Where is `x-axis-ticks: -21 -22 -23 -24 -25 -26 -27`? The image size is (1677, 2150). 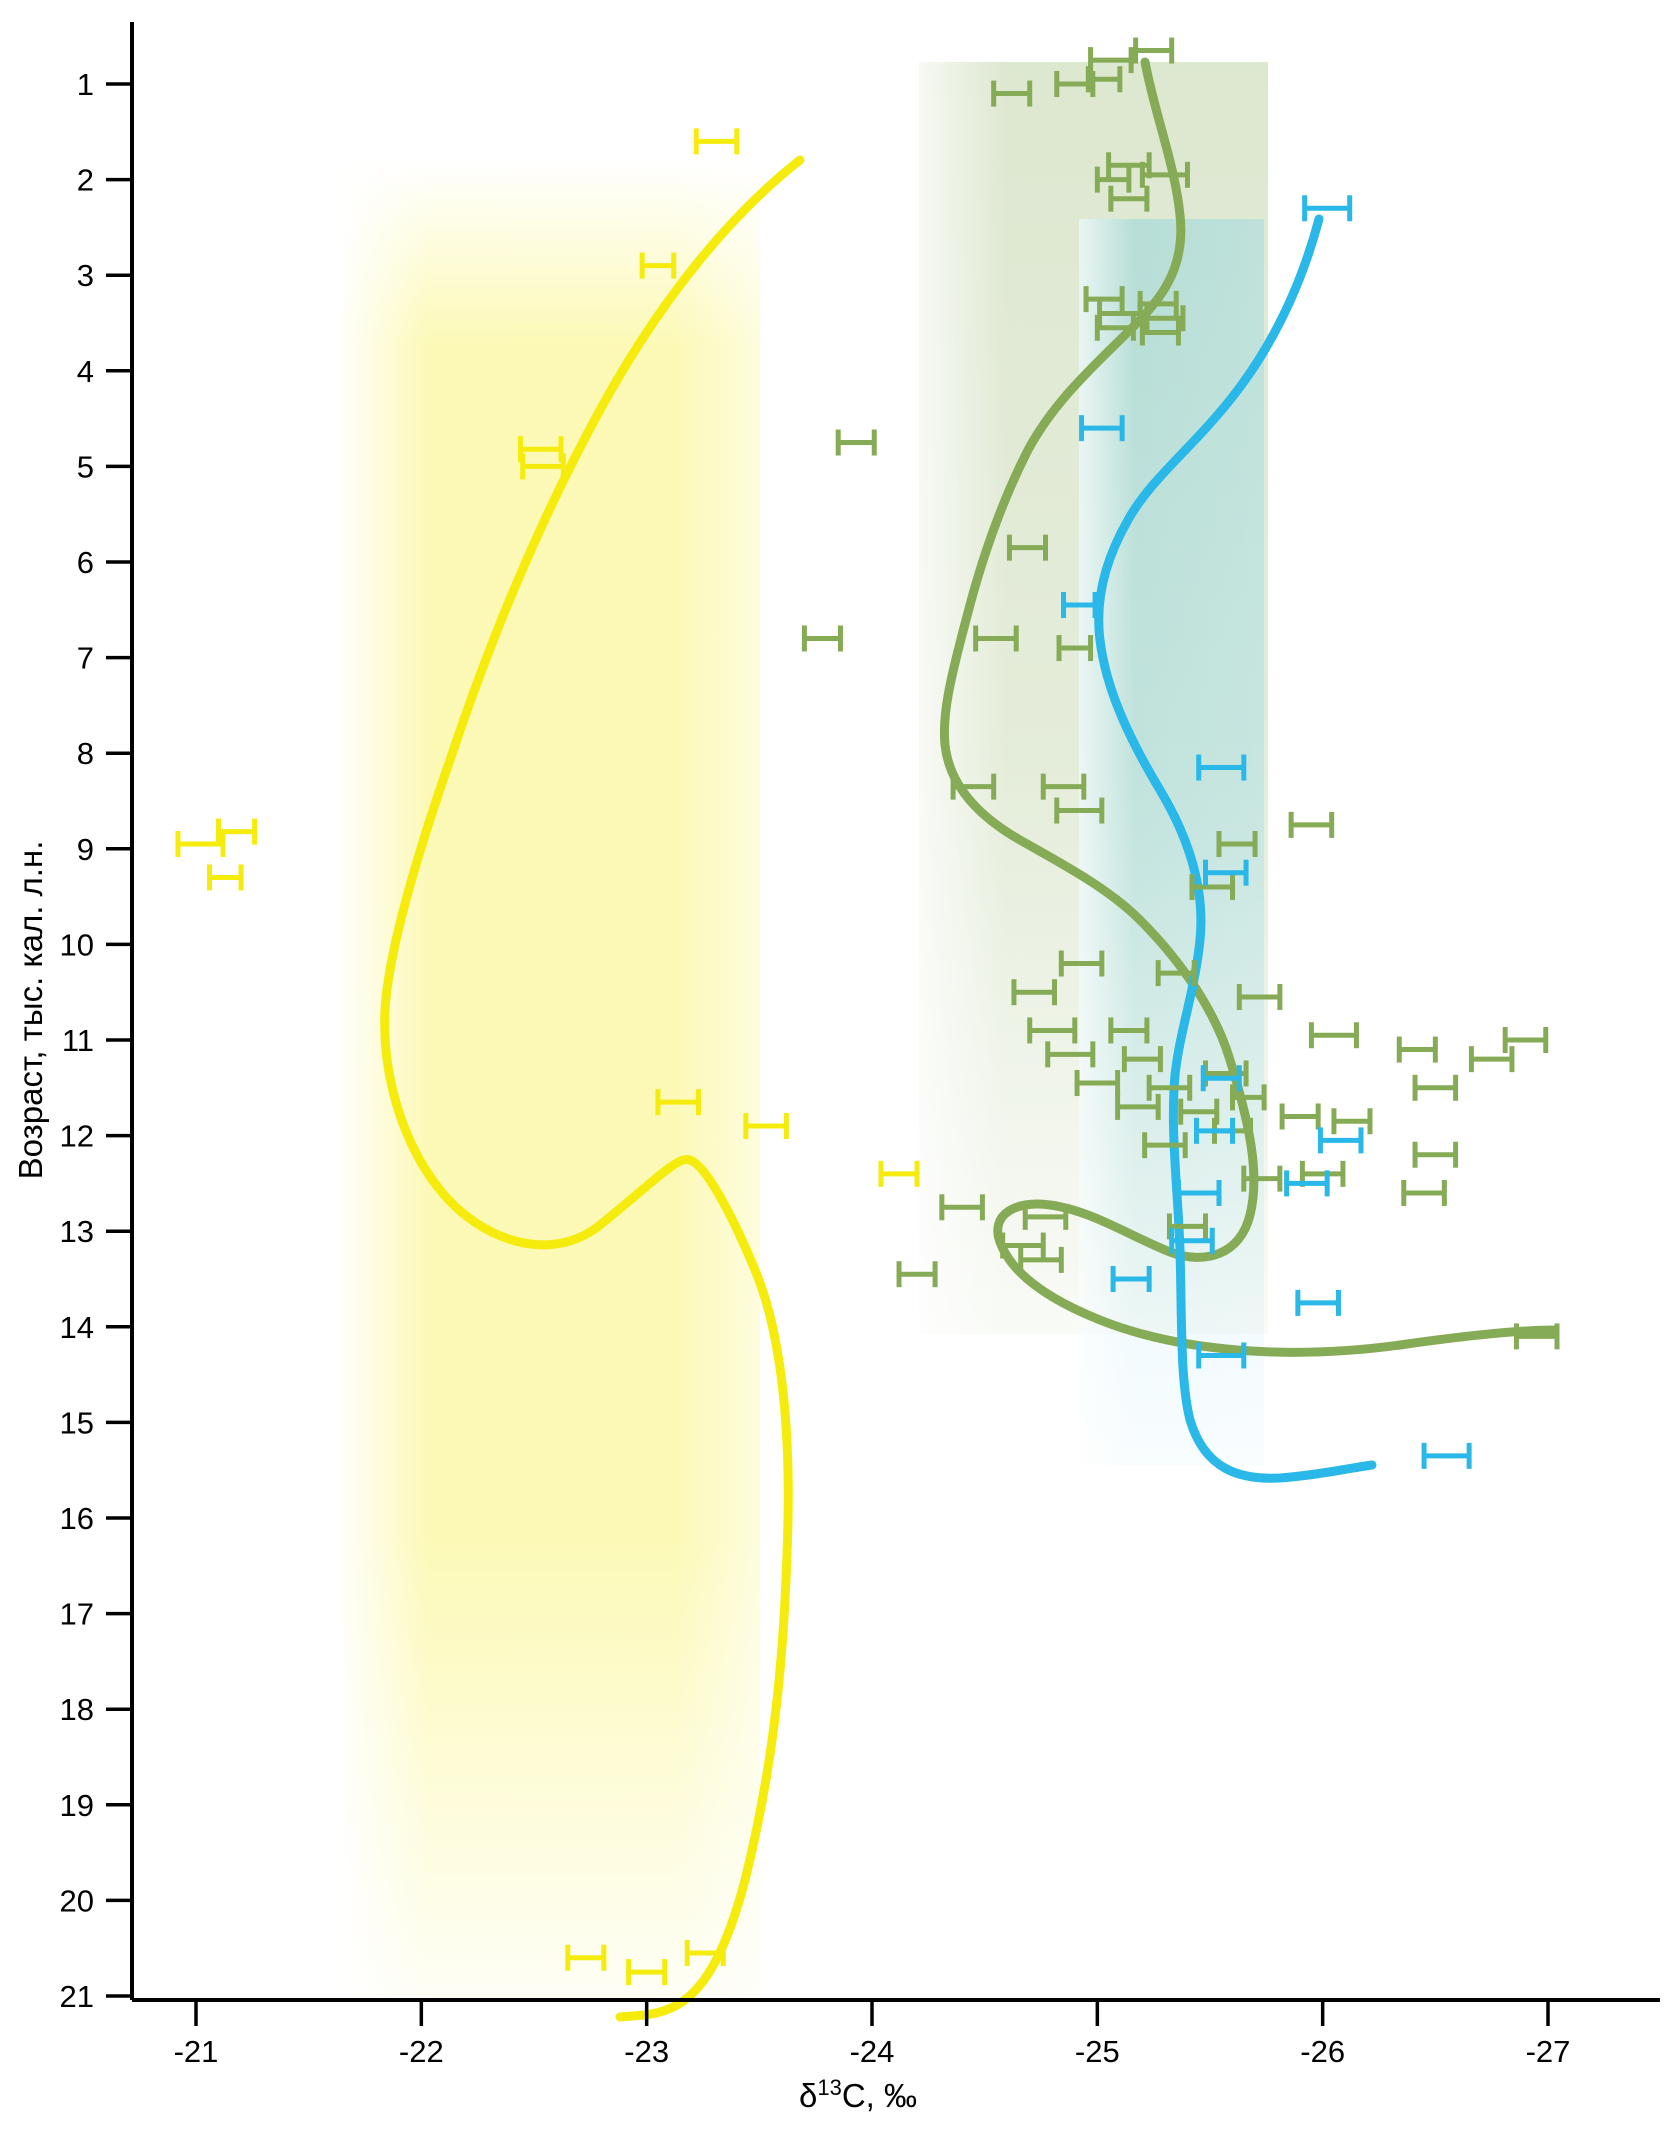 x-axis-ticks: -21 -22 -23 -24 -25 -26 -27 is located at coordinates (872, 2034).